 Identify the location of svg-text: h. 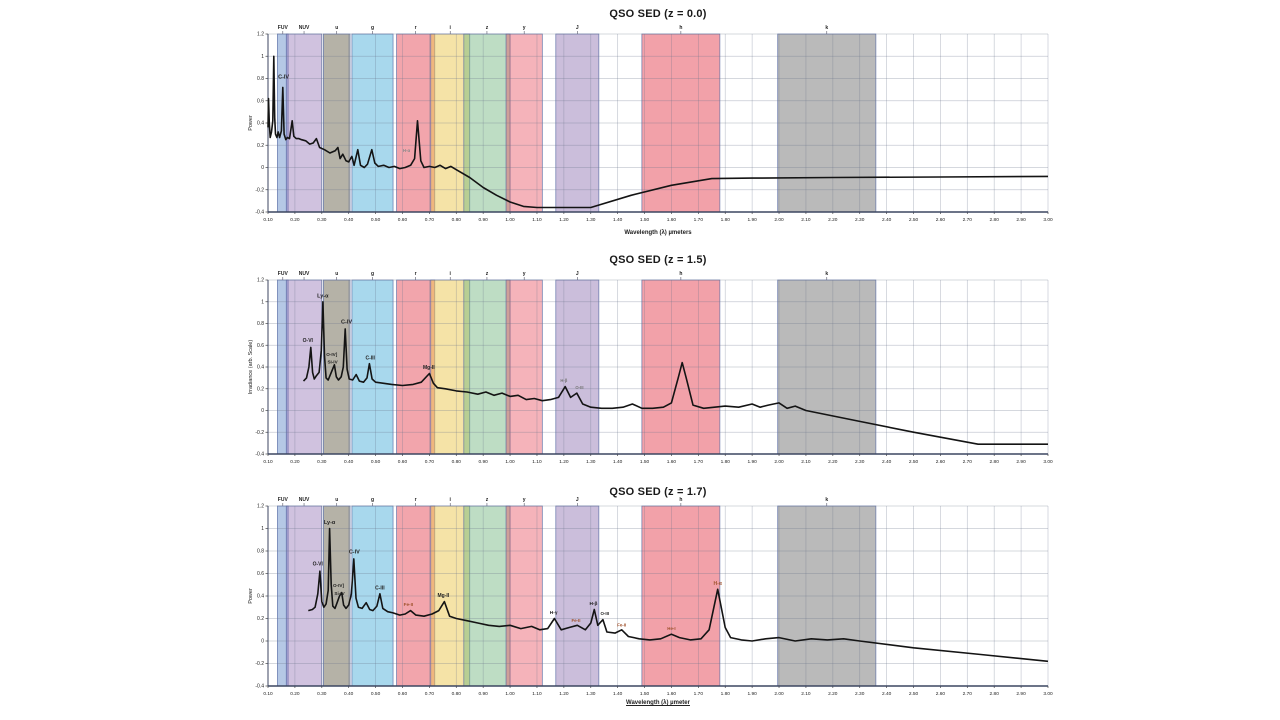
(680, 274).